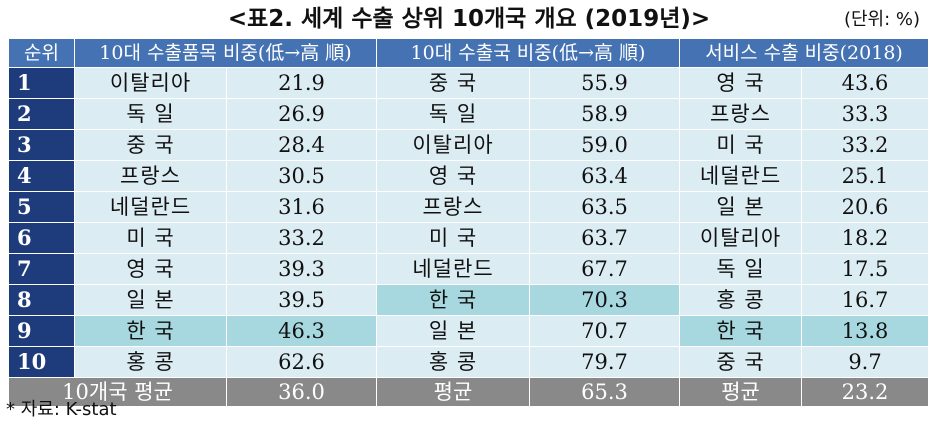 The width and height of the screenshot is (938, 427). Describe the element at coordinates (301, 83) in the screenshot. I see `value-cell: 21.9` at that location.